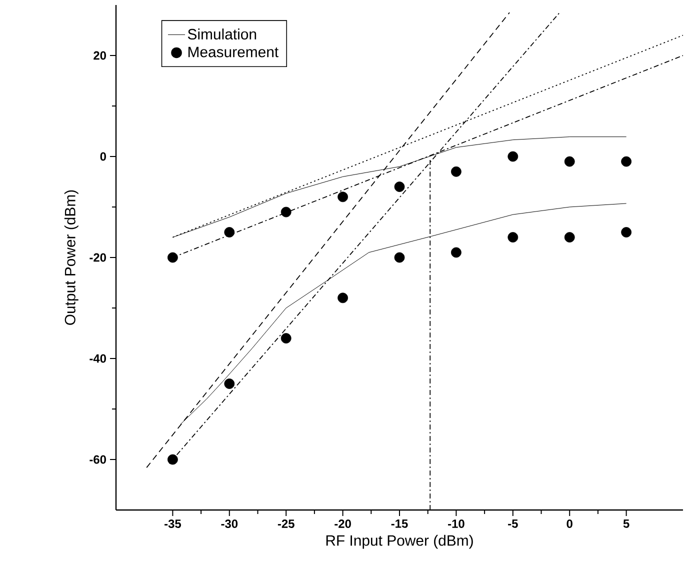  I want to click on y-tick-label: 0, so click(103, 156).